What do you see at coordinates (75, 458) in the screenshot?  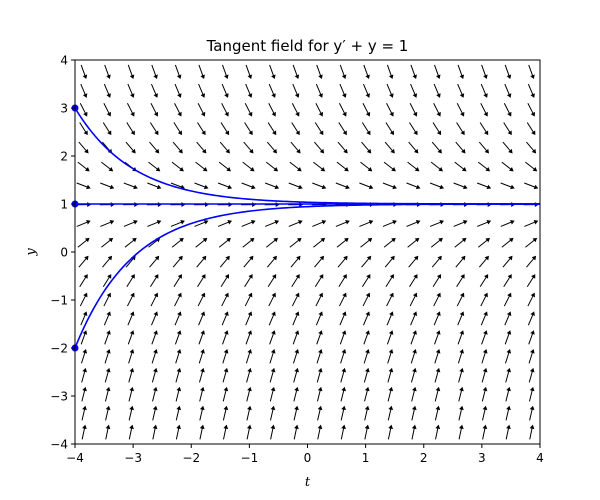 I see `x-tick-label: −4` at bounding box center [75, 458].